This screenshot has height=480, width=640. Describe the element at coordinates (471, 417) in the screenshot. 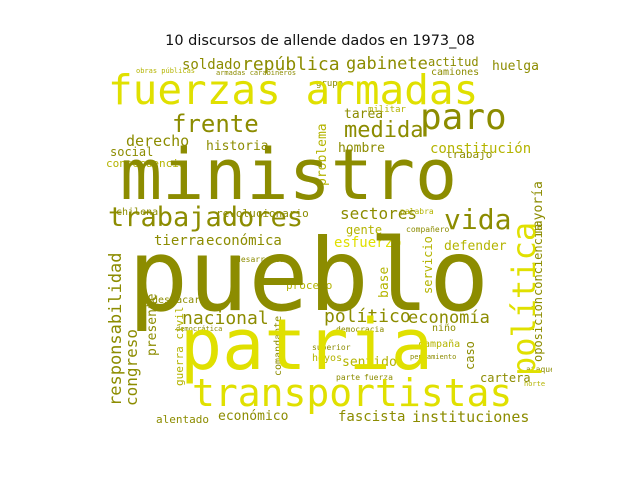

I see `word-instituciones: instituciones` at that location.